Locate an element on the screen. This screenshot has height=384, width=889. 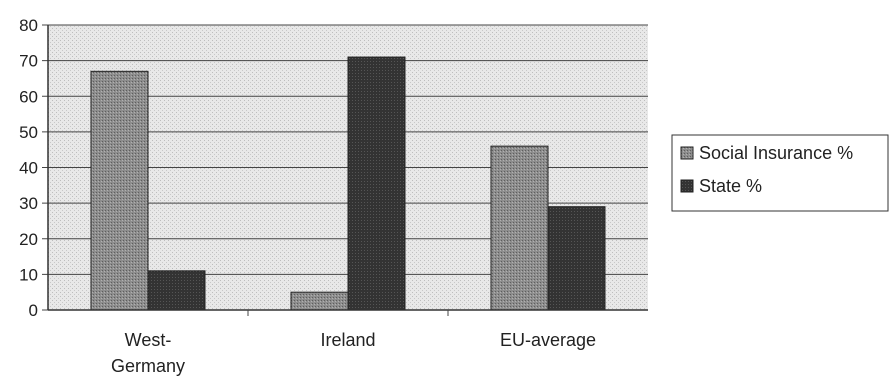
ytick-label: 80 is located at coordinates (28, 25).